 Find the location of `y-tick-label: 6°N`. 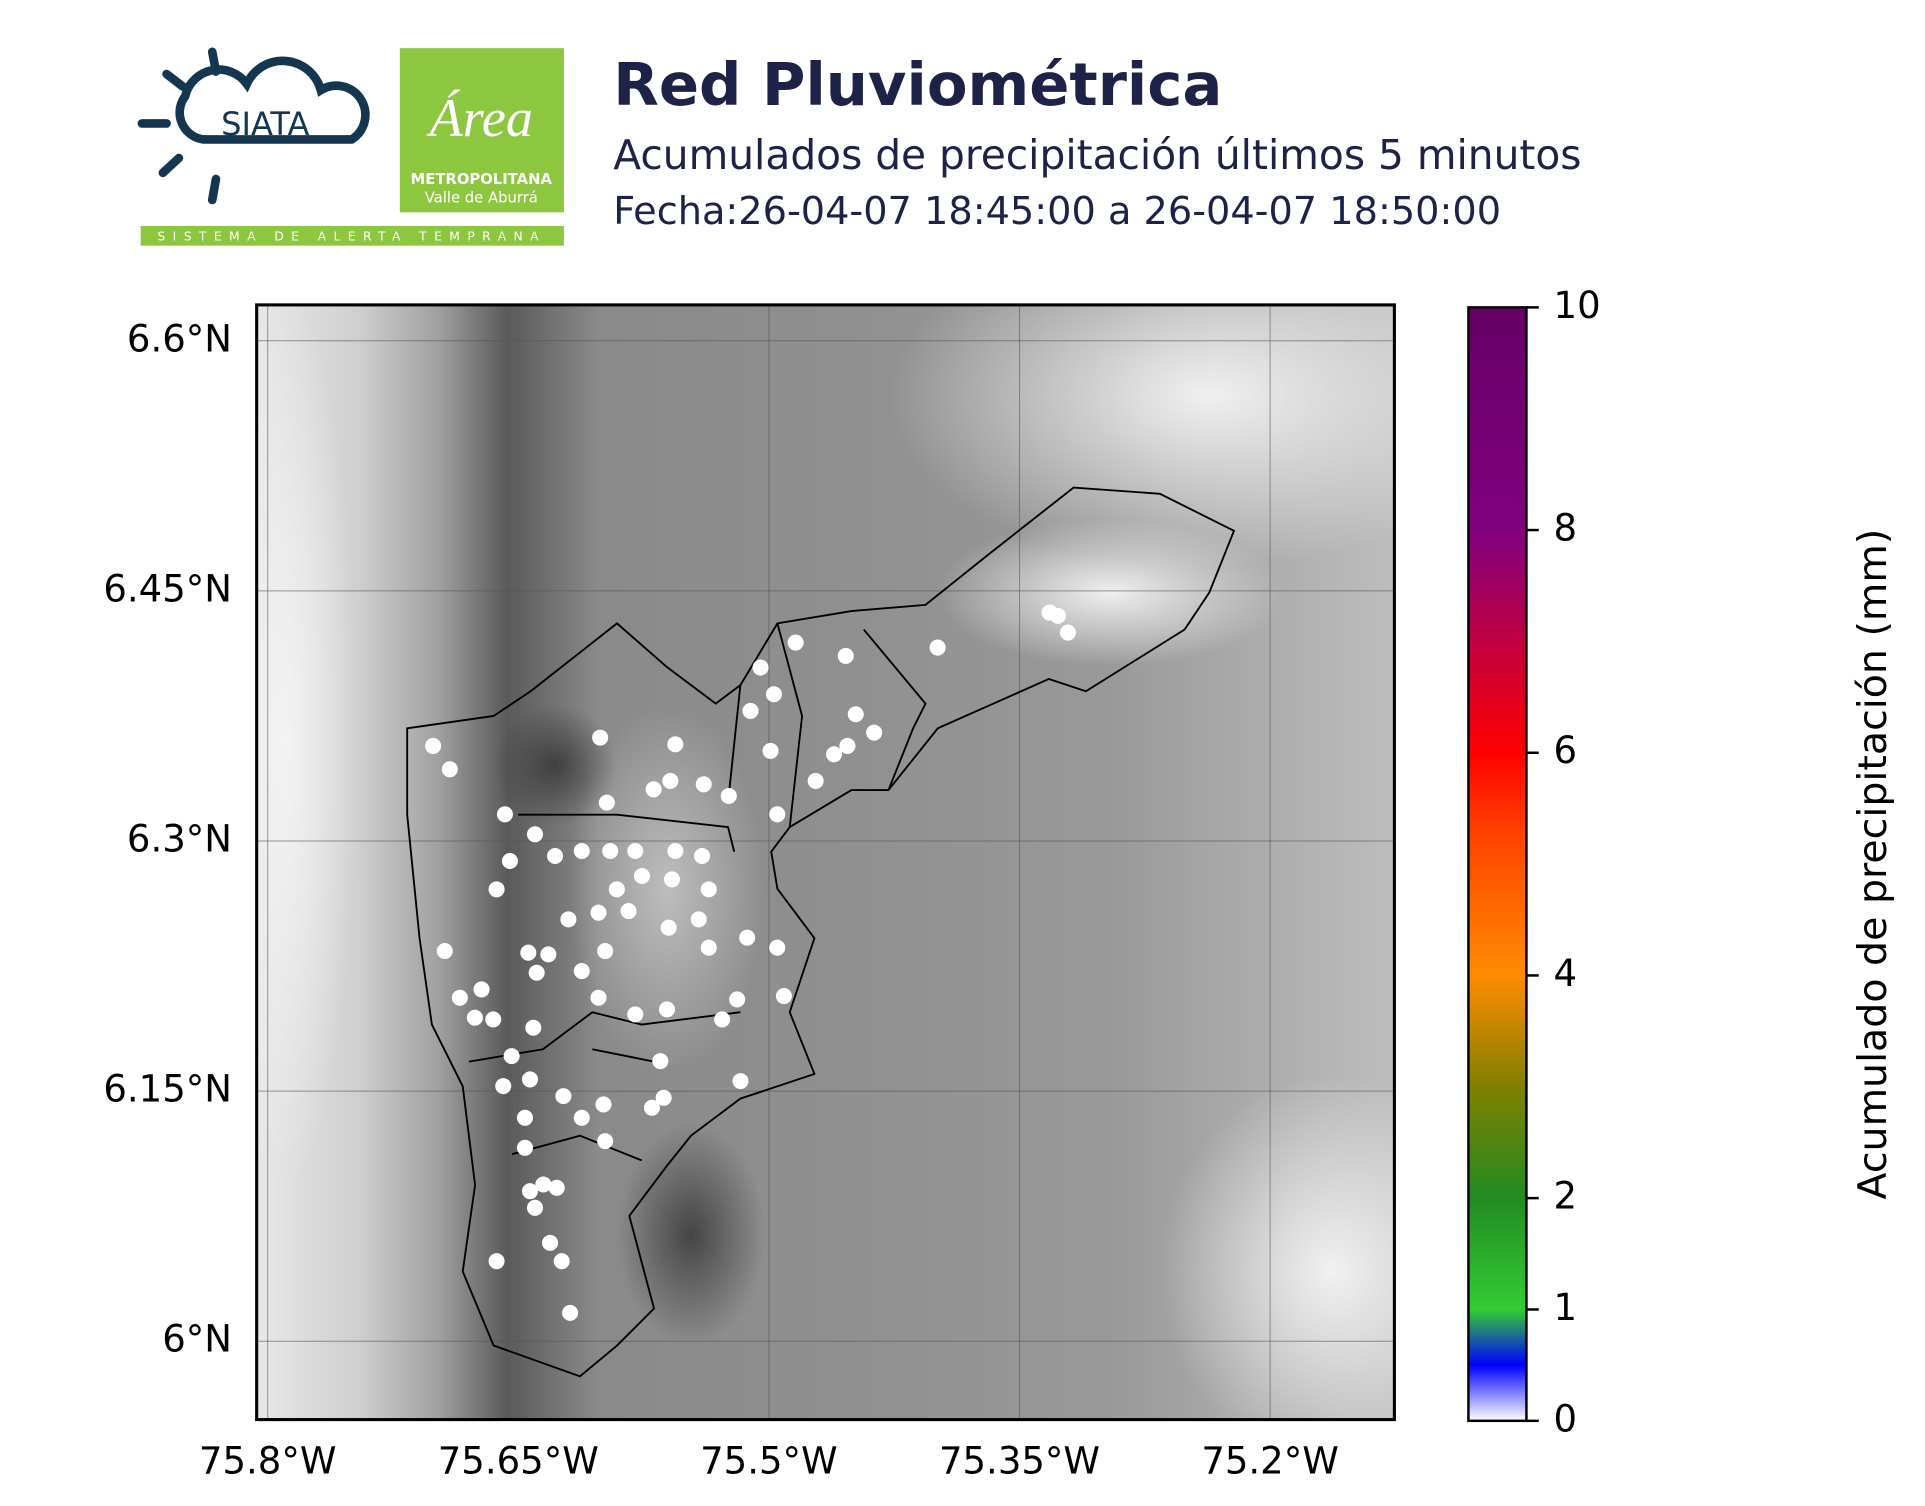

y-tick-label: 6°N is located at coordinates (197, 1339).